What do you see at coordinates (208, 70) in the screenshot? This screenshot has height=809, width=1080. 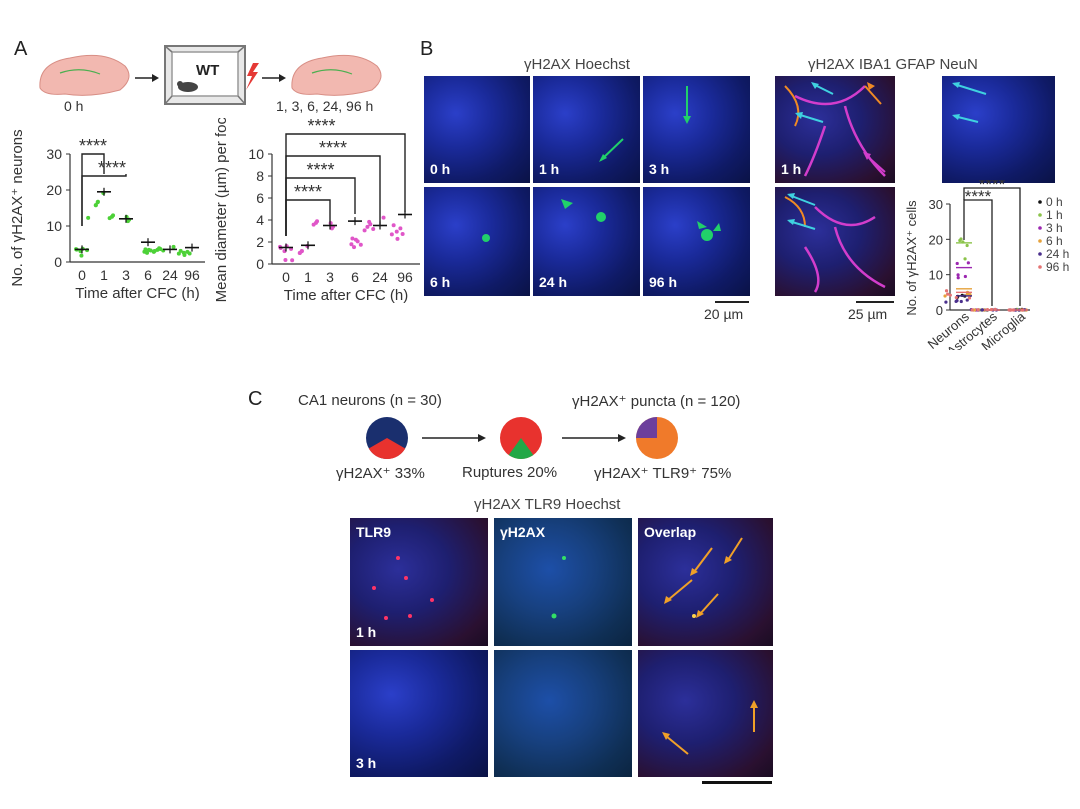 I see `schematic-box-label: WT` at bounding box center [208, 70].